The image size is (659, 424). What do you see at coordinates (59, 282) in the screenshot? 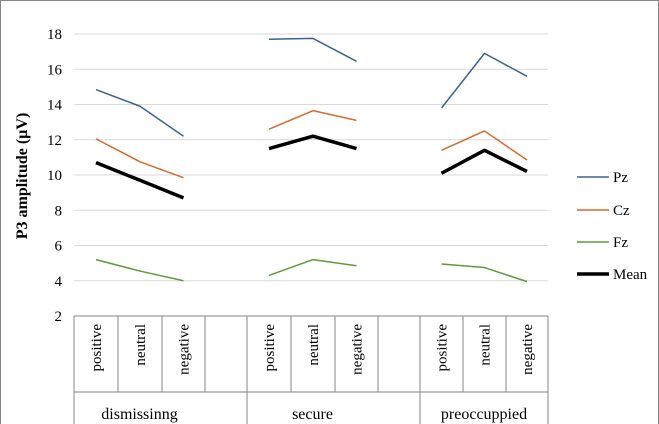
I see `y-tick-label: 4` at bounding box center [59, 282].